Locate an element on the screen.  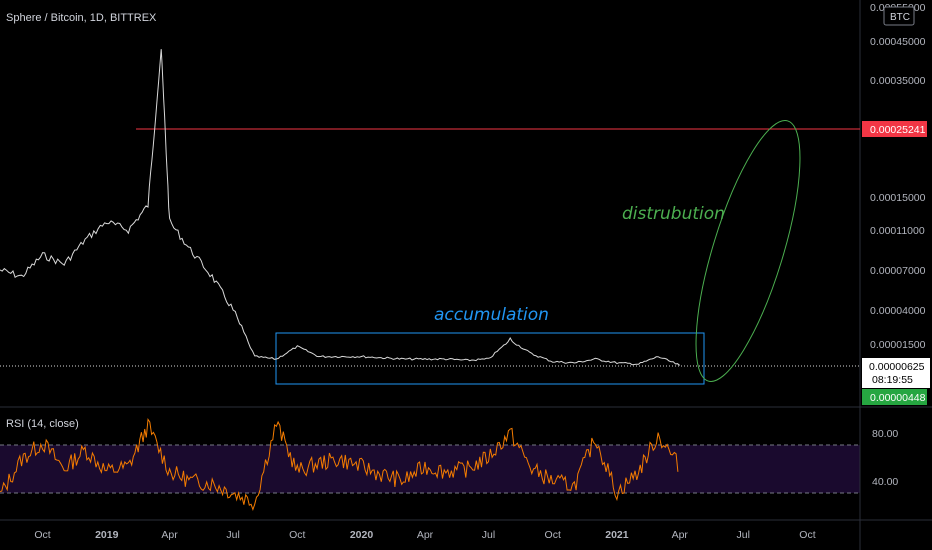
countdown-label: 08:19:55 is located at coordinates (892, 380).